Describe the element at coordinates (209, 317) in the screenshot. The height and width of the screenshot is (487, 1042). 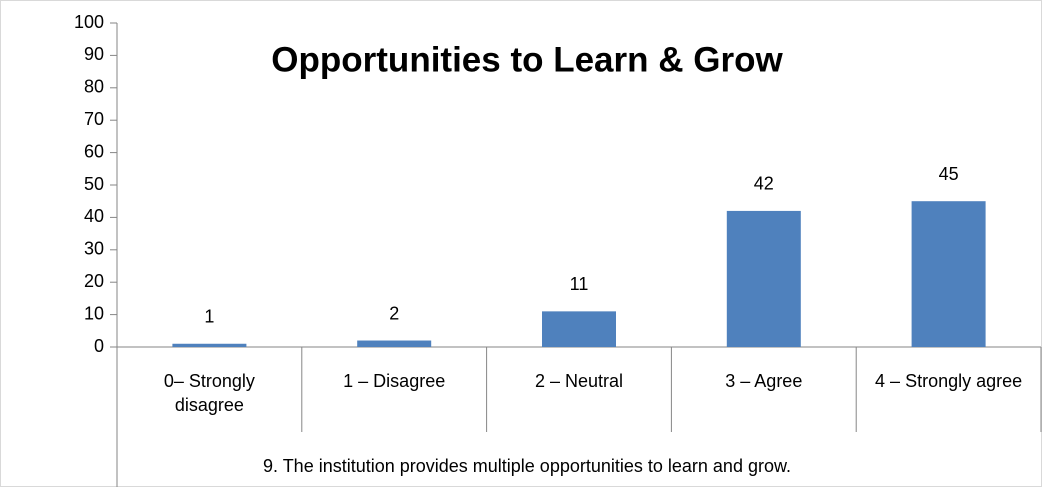
I see `data-label: 1` at that location.